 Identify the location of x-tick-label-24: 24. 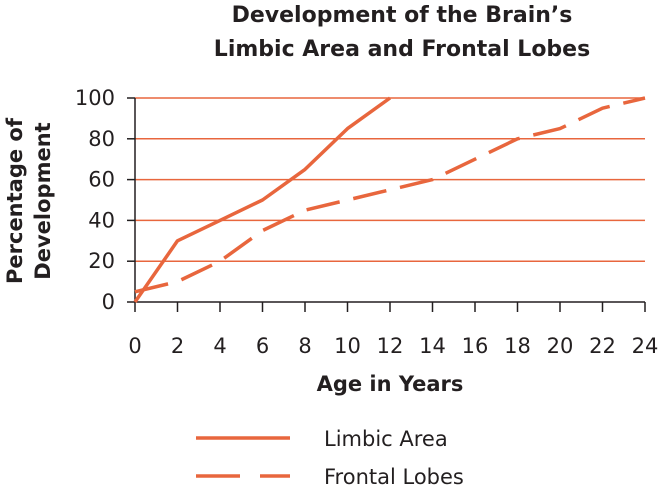
(645, 346).